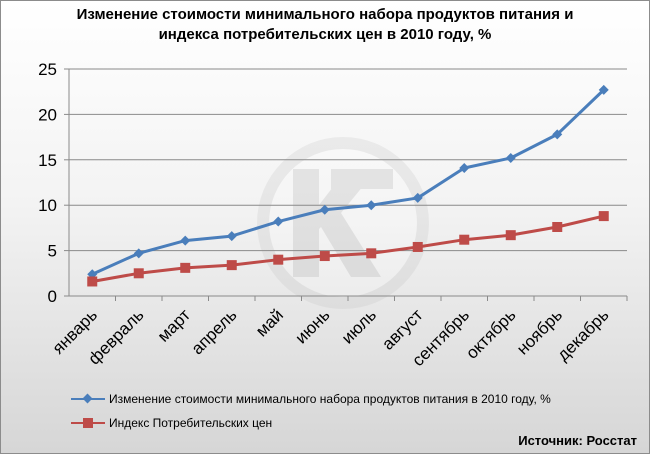 The width and height of the screenshot is (650, 454). Describe the element at coordinates (313, 326) in the screenshot. I see `x-tick-label: июнь` at that location.